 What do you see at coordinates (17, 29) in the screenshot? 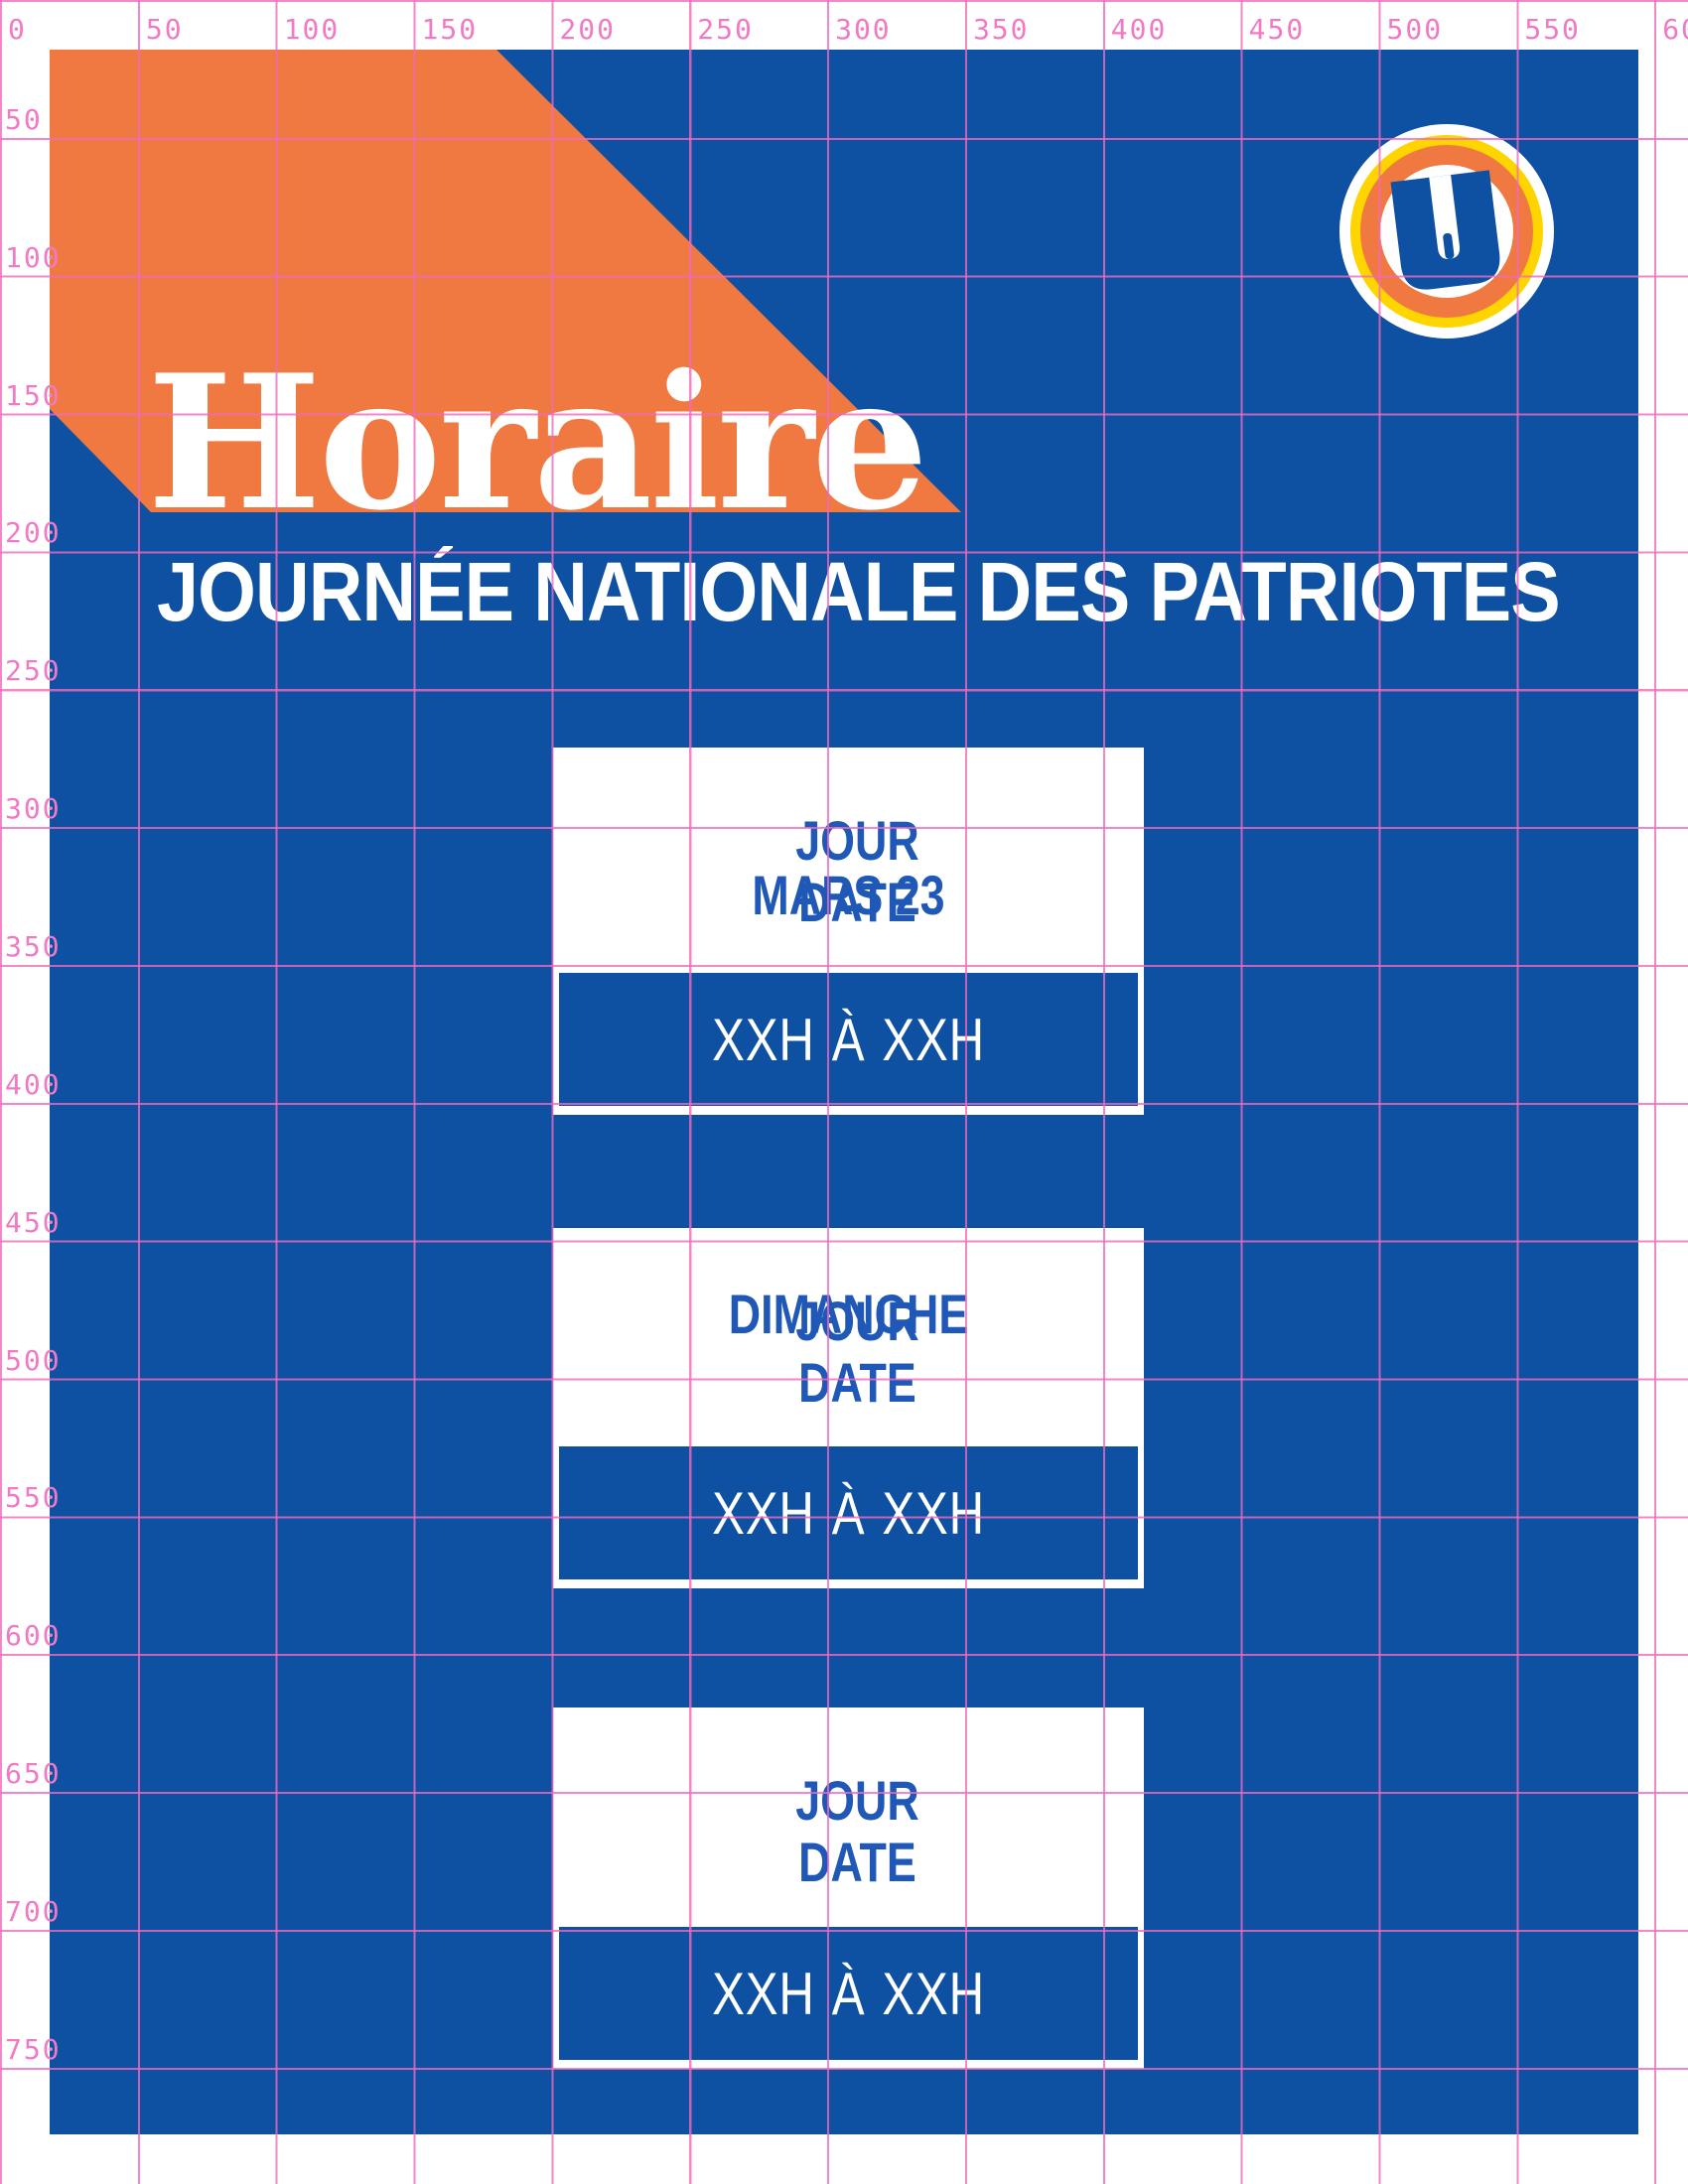
I see `ruler-label-top: 0` at bounding box center [17, 29].